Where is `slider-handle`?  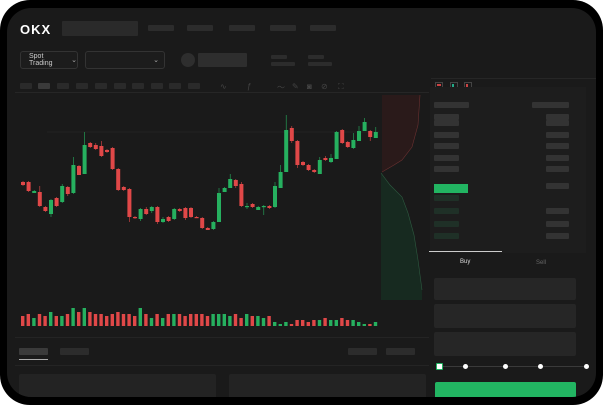
slider-handle is located at coordinates (439, 366).